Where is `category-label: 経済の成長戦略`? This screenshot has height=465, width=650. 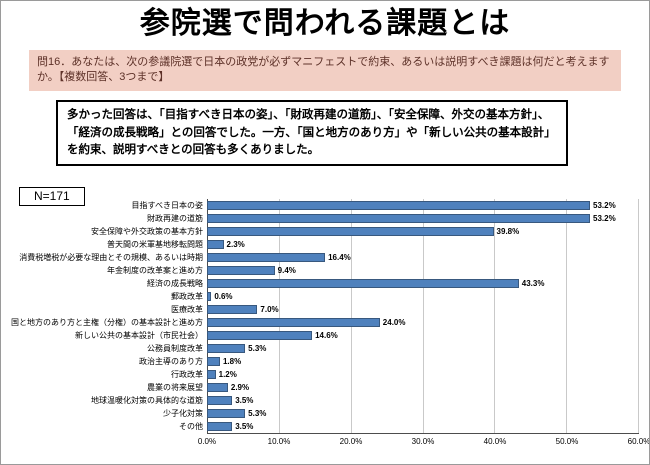
category-label: 経済の成長戦略 is located at coordinates (175, 283).